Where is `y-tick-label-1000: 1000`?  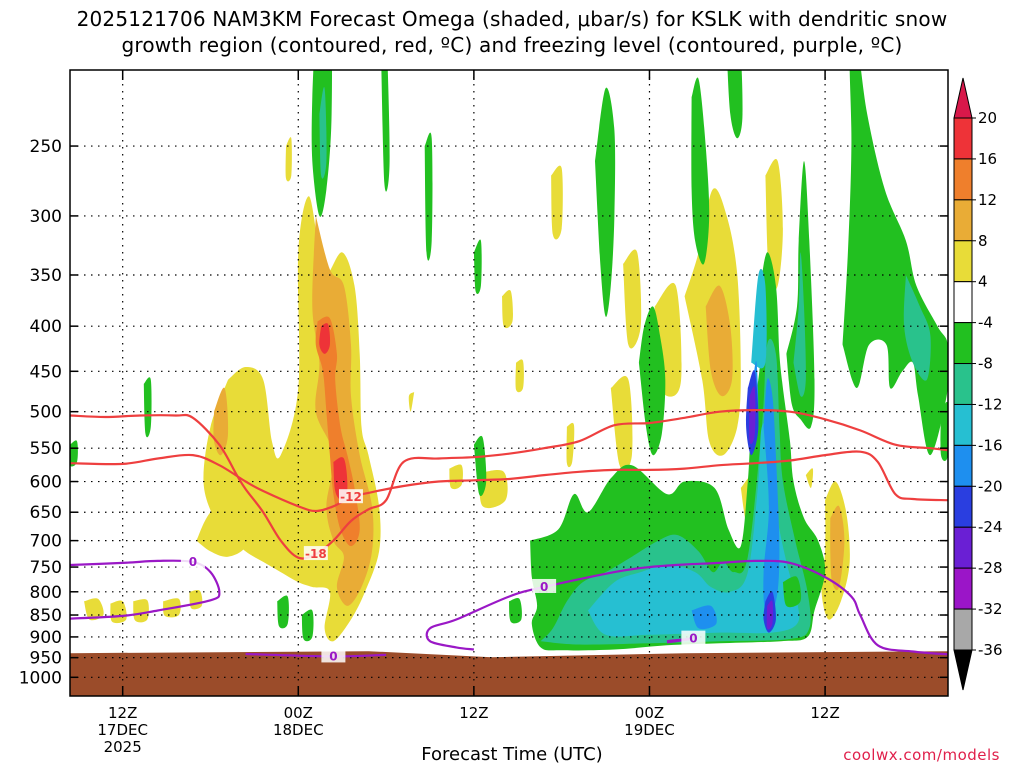
y-tick-label-1000: 1000 is located at coordinates (40, 678).